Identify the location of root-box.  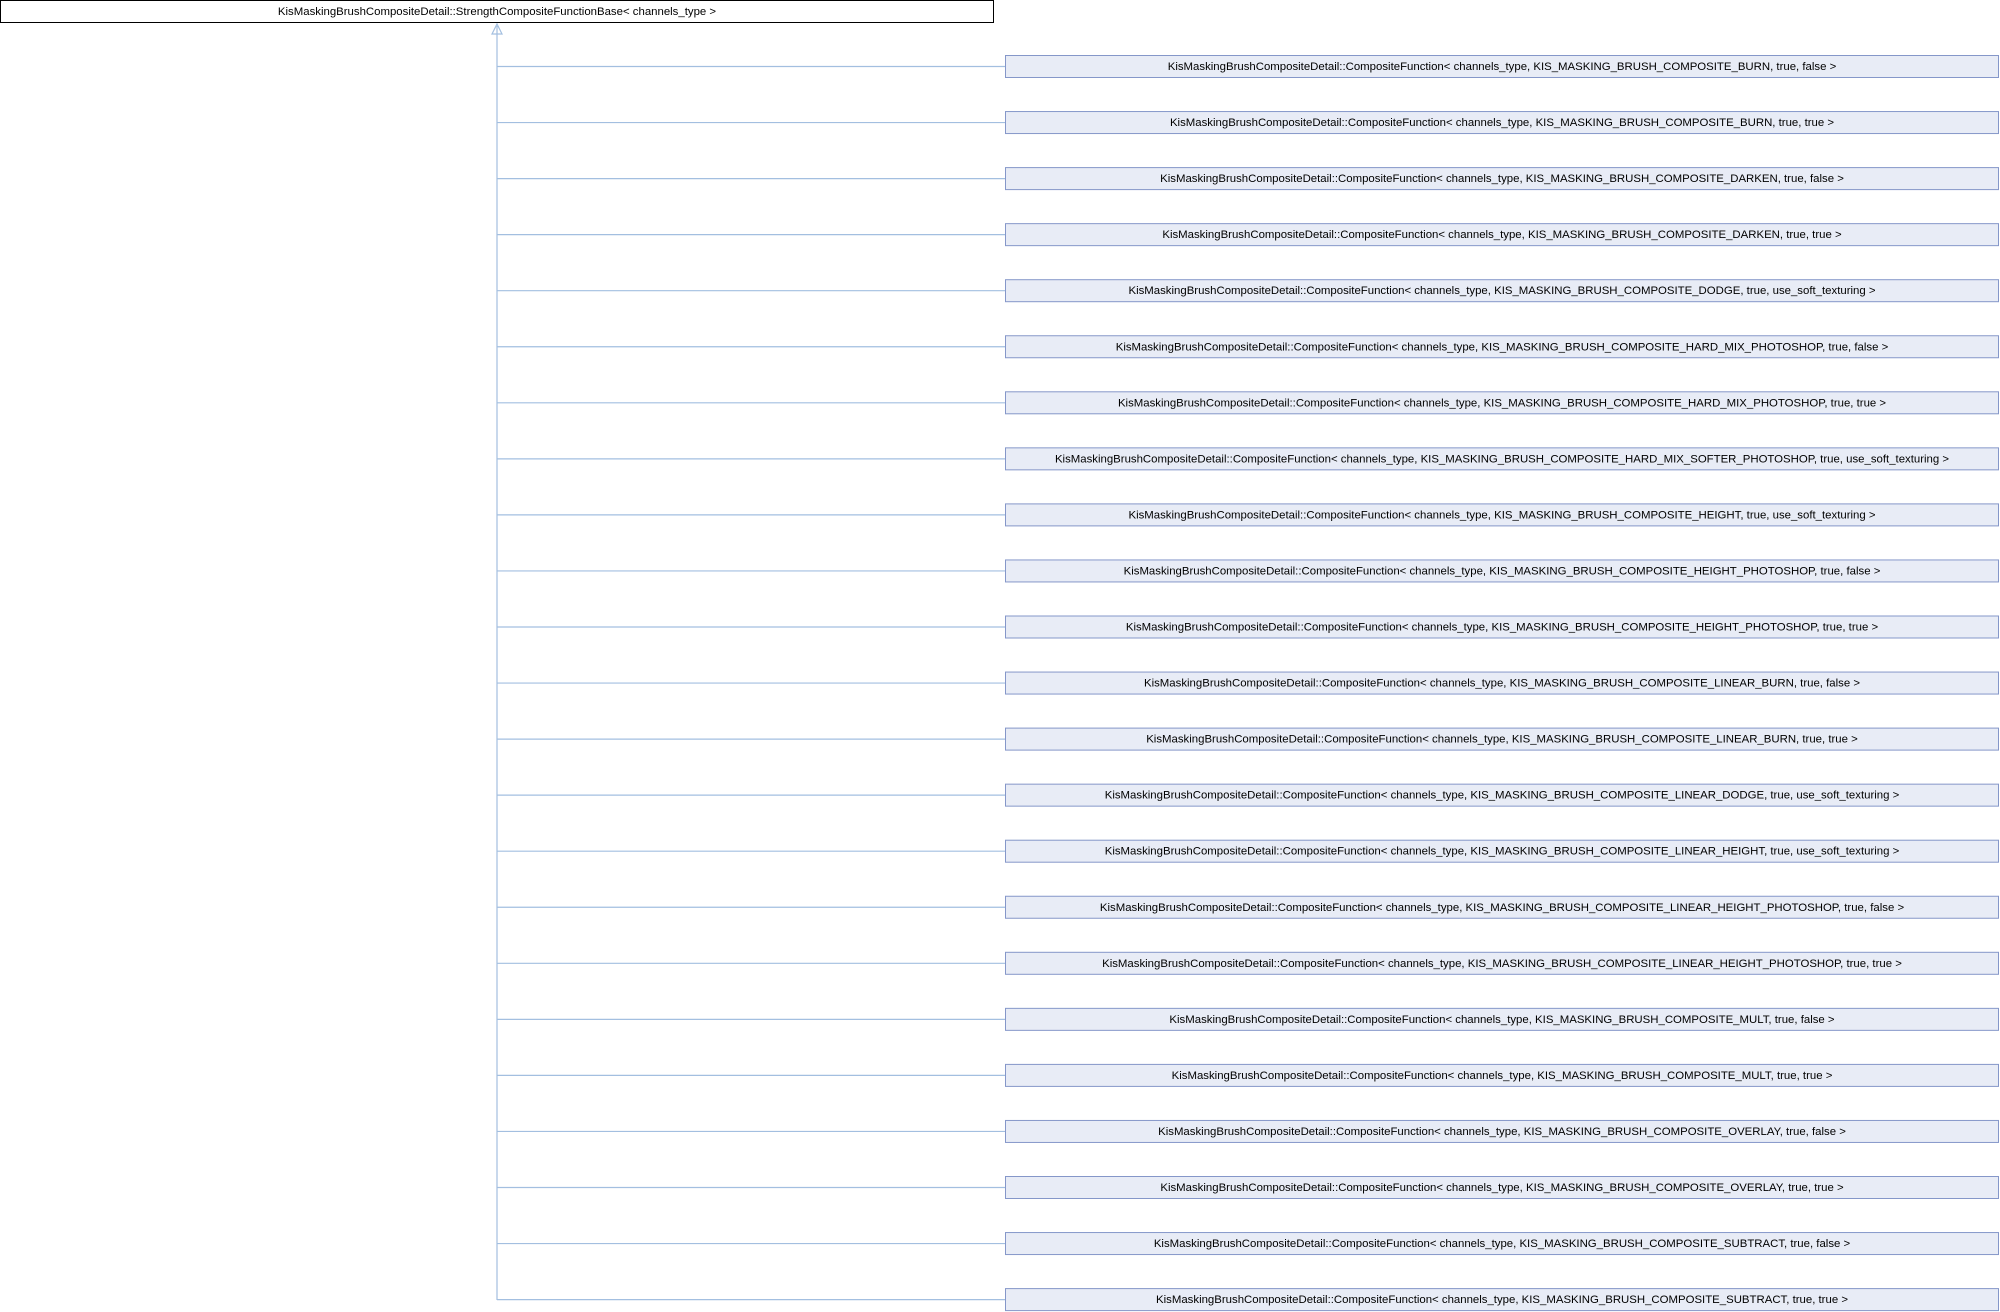
(497, 11).